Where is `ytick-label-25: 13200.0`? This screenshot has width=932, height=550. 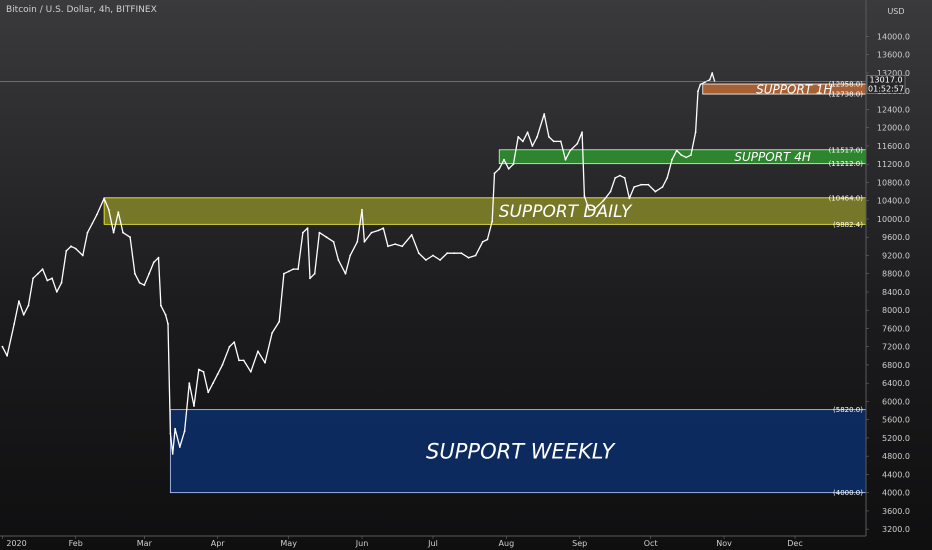 ytick-label-25: 13200.0 is located at coordinates (893, 73).